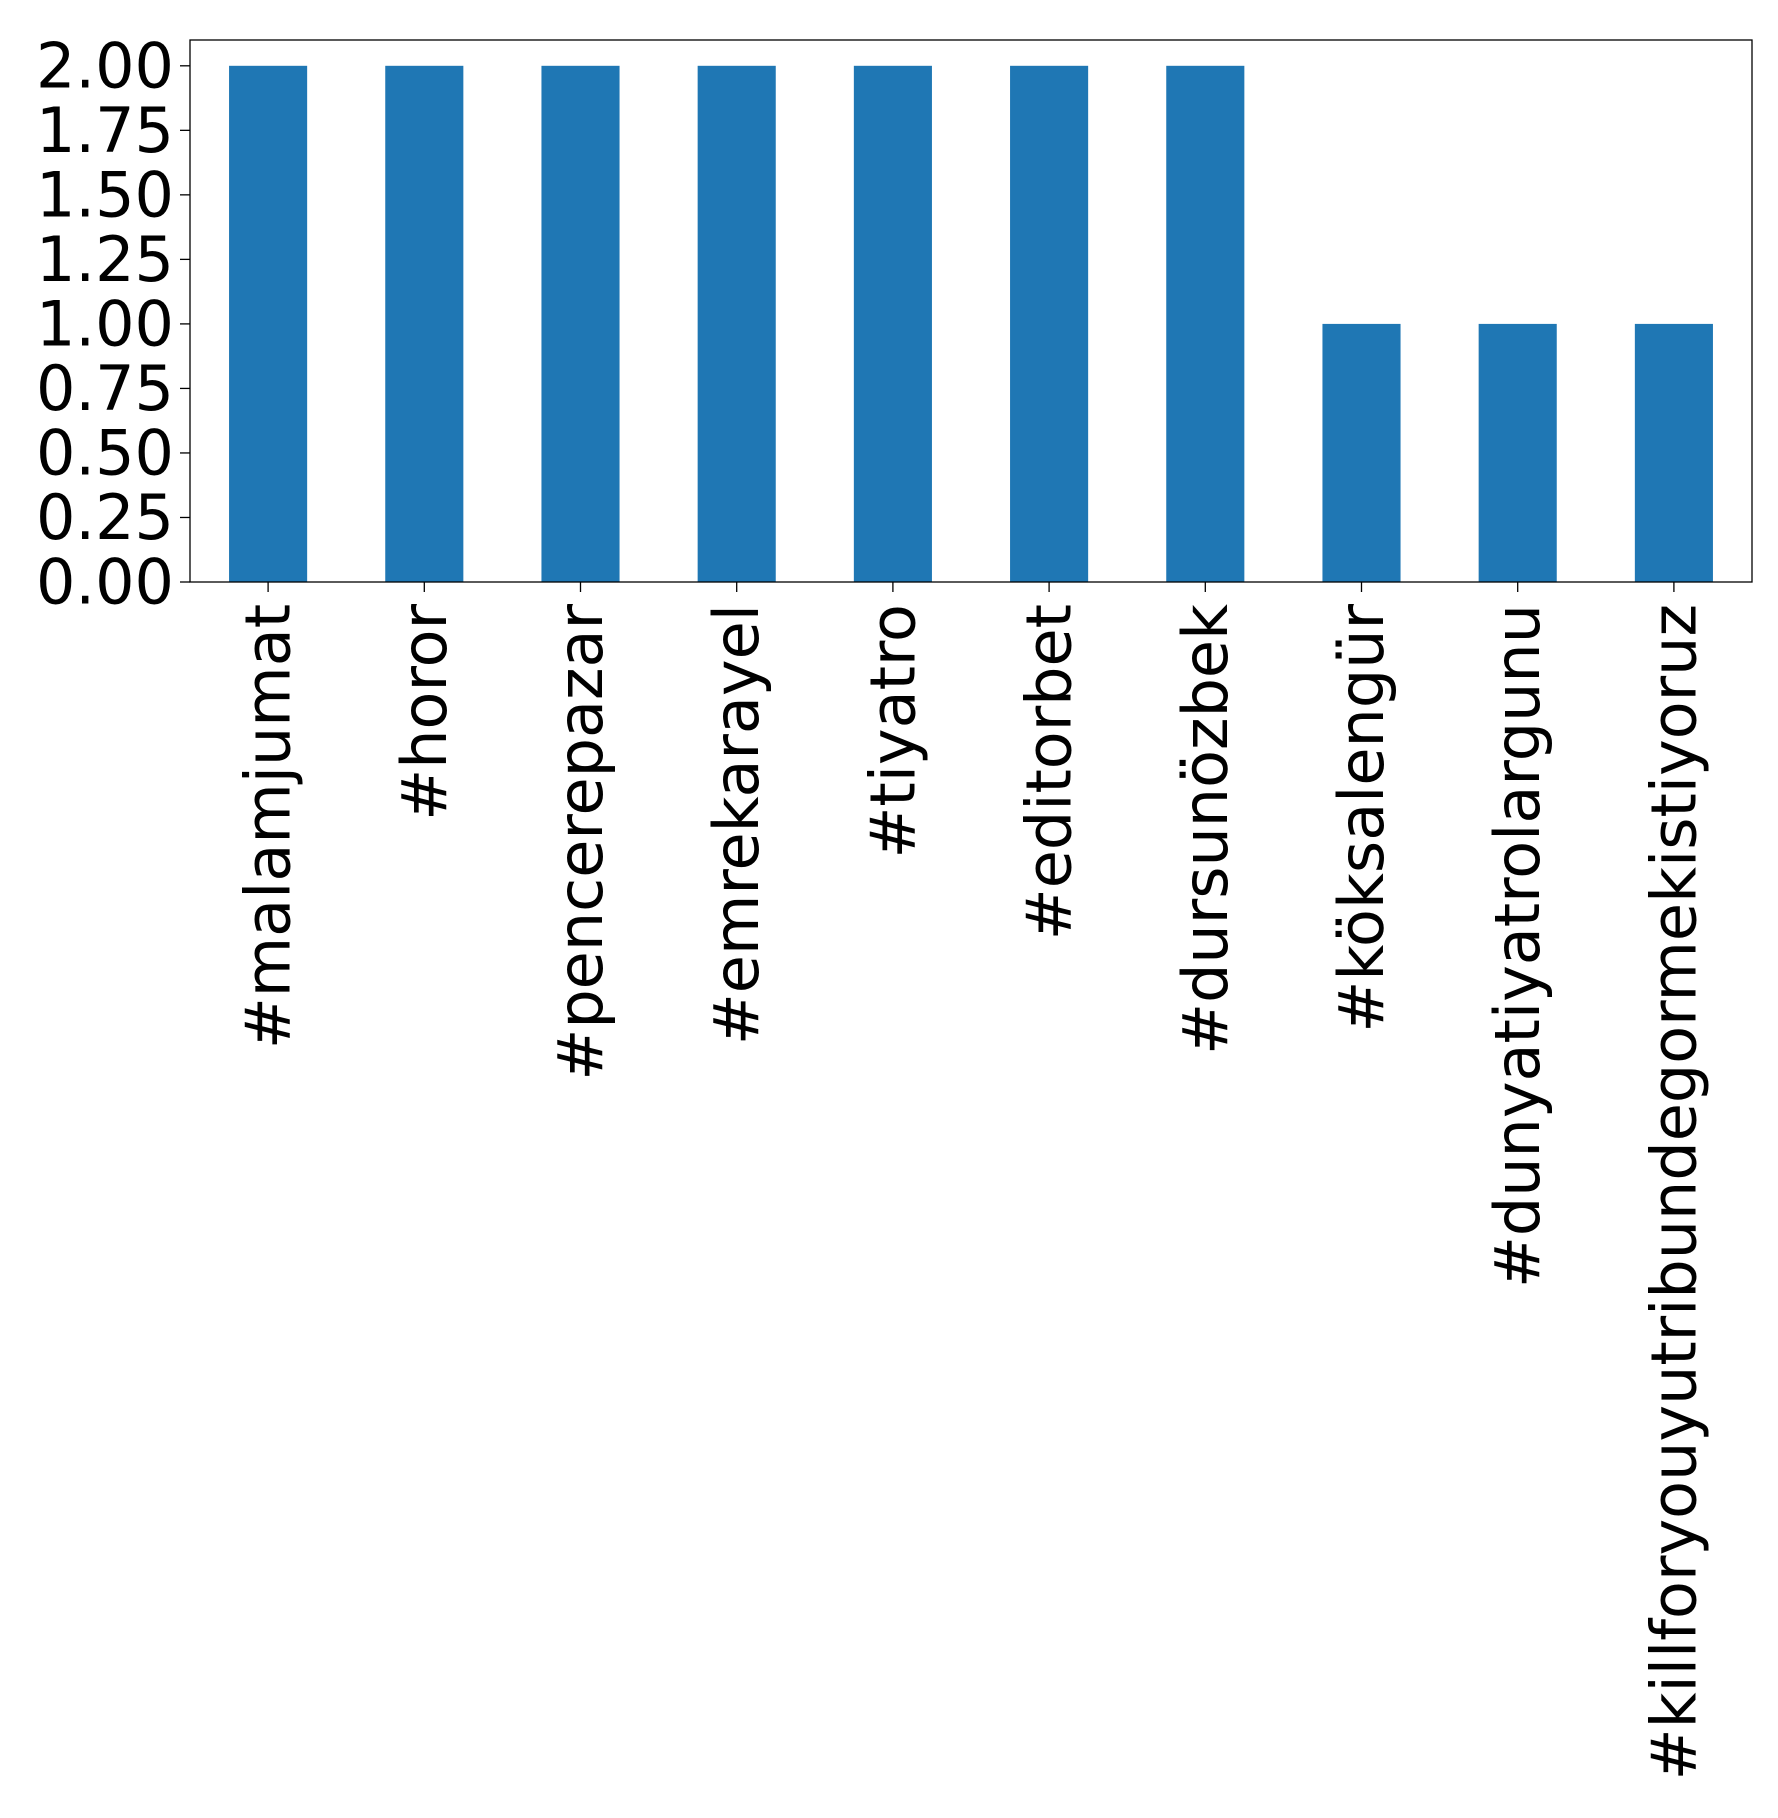  I want to click on x-tick-label: #emrekarayel, so click(736, 824).